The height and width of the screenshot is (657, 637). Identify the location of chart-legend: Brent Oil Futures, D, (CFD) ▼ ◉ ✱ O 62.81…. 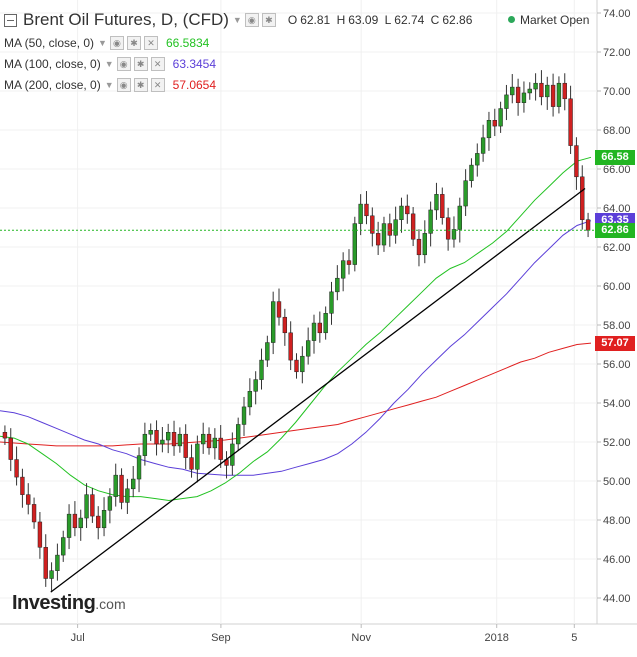
(239, 51).